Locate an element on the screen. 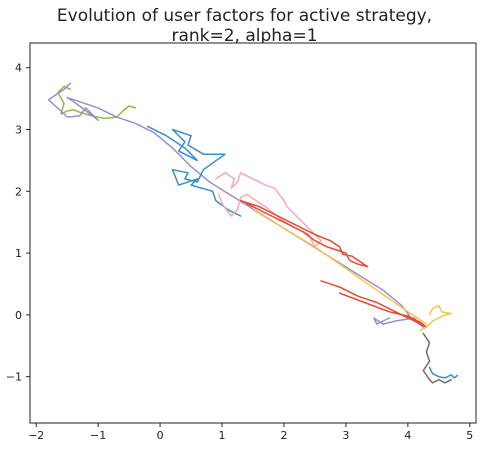  x-tick-label: 5 is located at coordinates (469, 435).